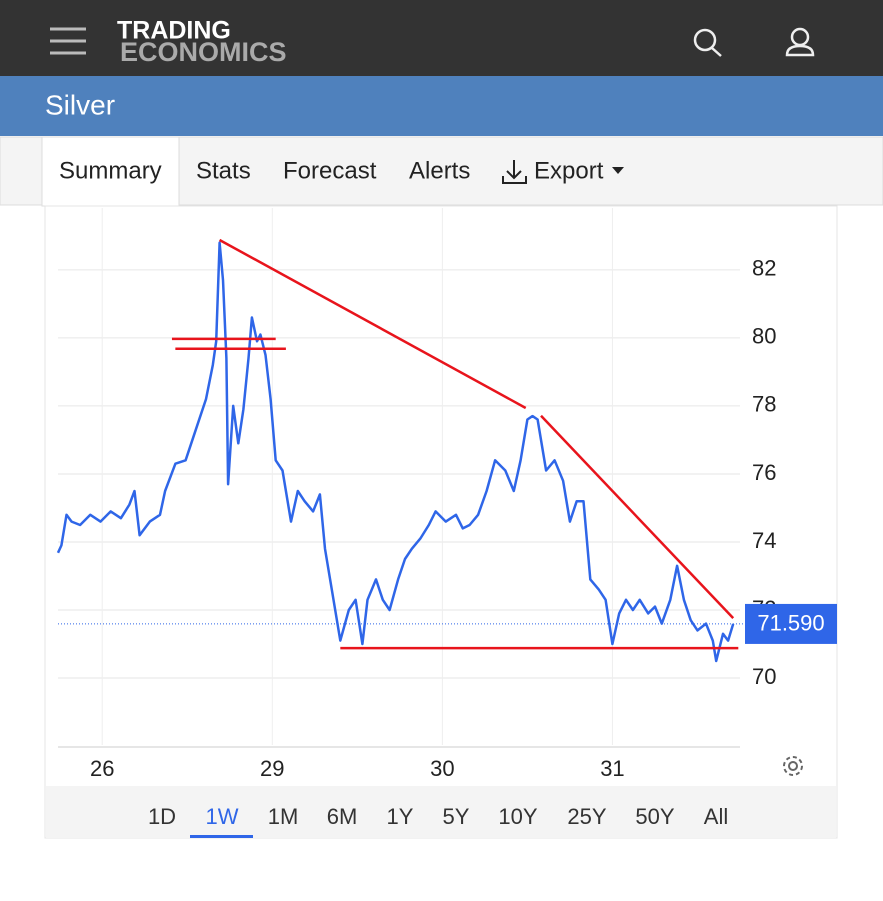 This screenshot has width=883, height=901. Describe the element at coordinates (283, 816) in the screenshot. I see `range-button: 1M` at that location.